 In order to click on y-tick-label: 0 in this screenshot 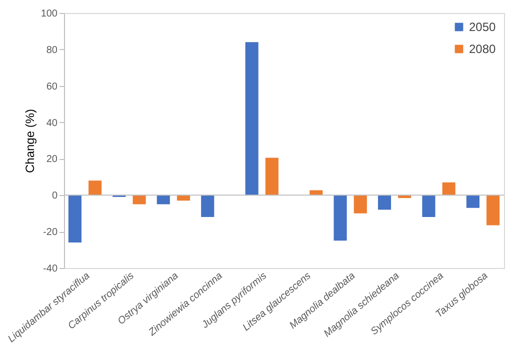, I will do `click(55, 196)`.